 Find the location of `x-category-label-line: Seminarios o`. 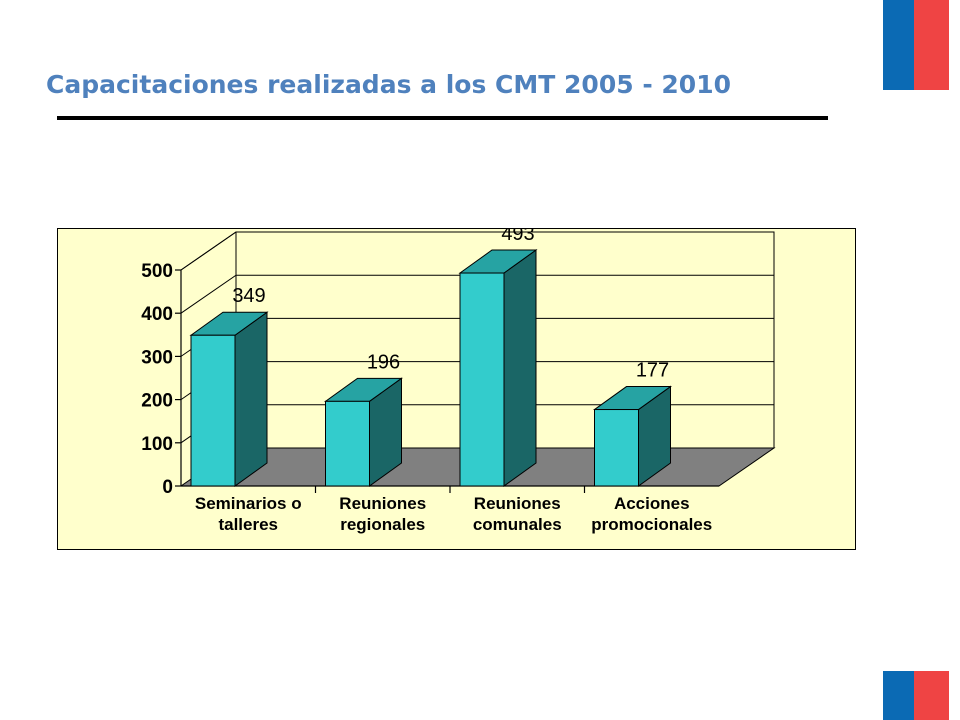

x-category-label-line: Seminarios o is located at coordinates (248, 503).